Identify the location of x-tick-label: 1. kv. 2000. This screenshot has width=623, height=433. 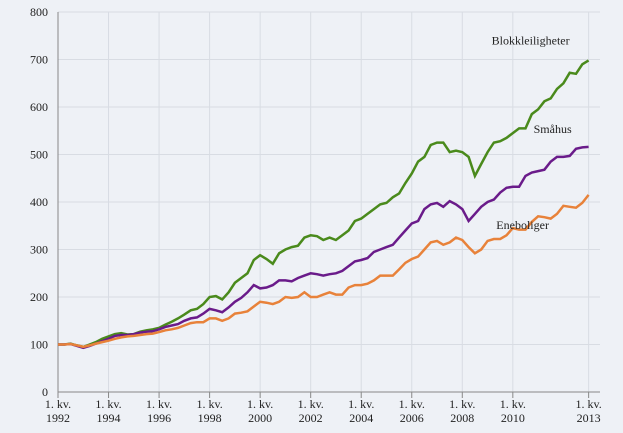
(260, 411).